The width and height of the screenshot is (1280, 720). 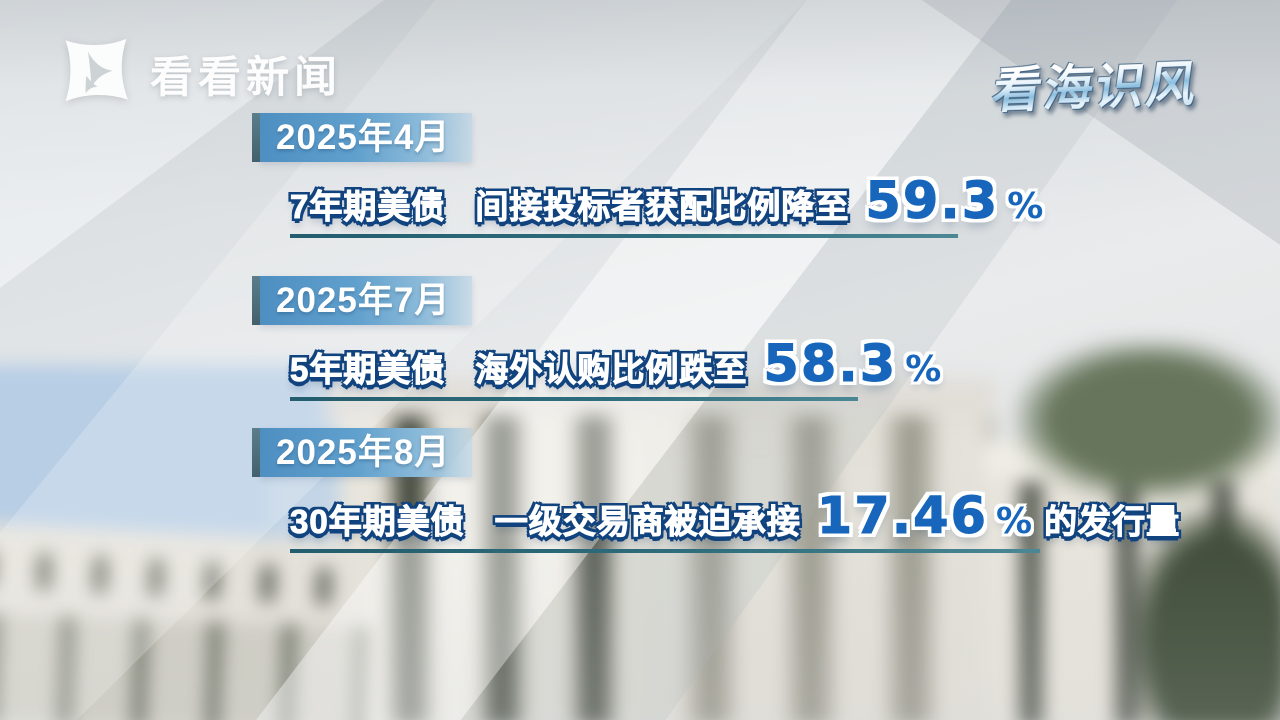 I want to click on timeline-item-april: 2025年4月 7年期美债 间接投标者获配比例降至 59.3 %, so click(x=653, y=175).